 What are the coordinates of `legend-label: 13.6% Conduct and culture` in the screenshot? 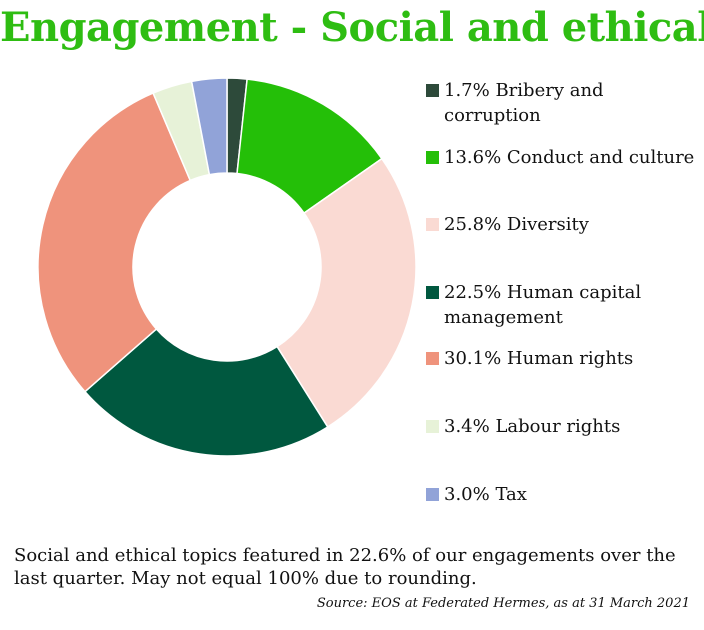 It's located at (569, 157).